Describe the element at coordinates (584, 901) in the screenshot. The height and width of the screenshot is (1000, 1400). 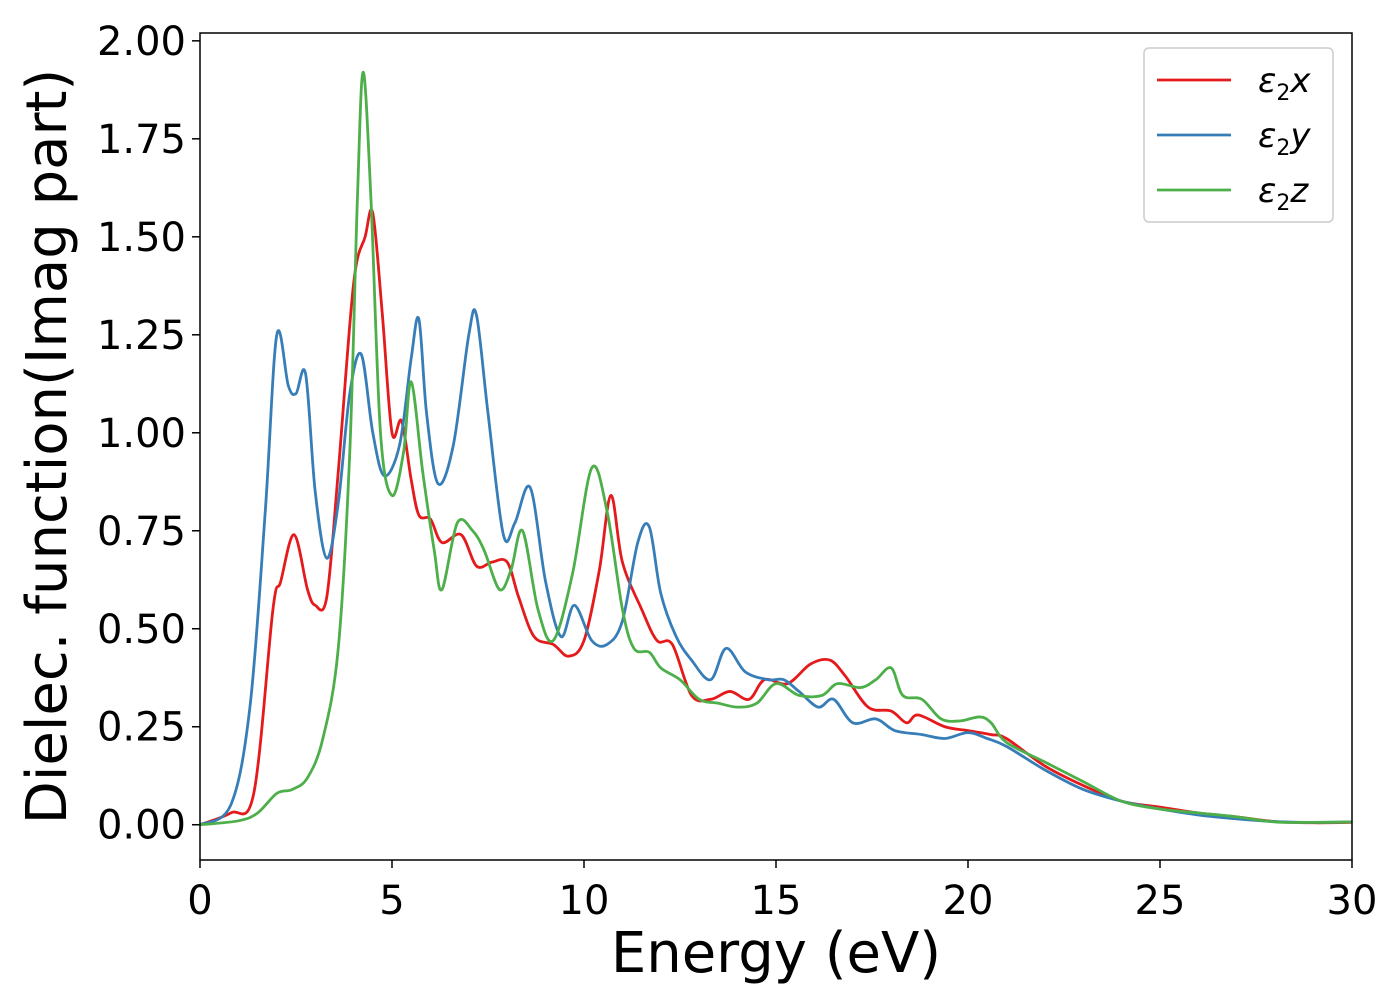
I see `x-tick-label: 10` at that location.